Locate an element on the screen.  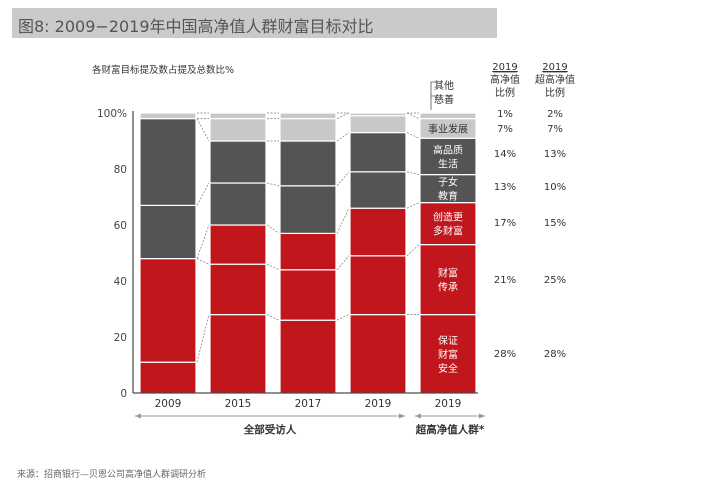
y-tick-label: 80 is located at coordinates (120, 170).